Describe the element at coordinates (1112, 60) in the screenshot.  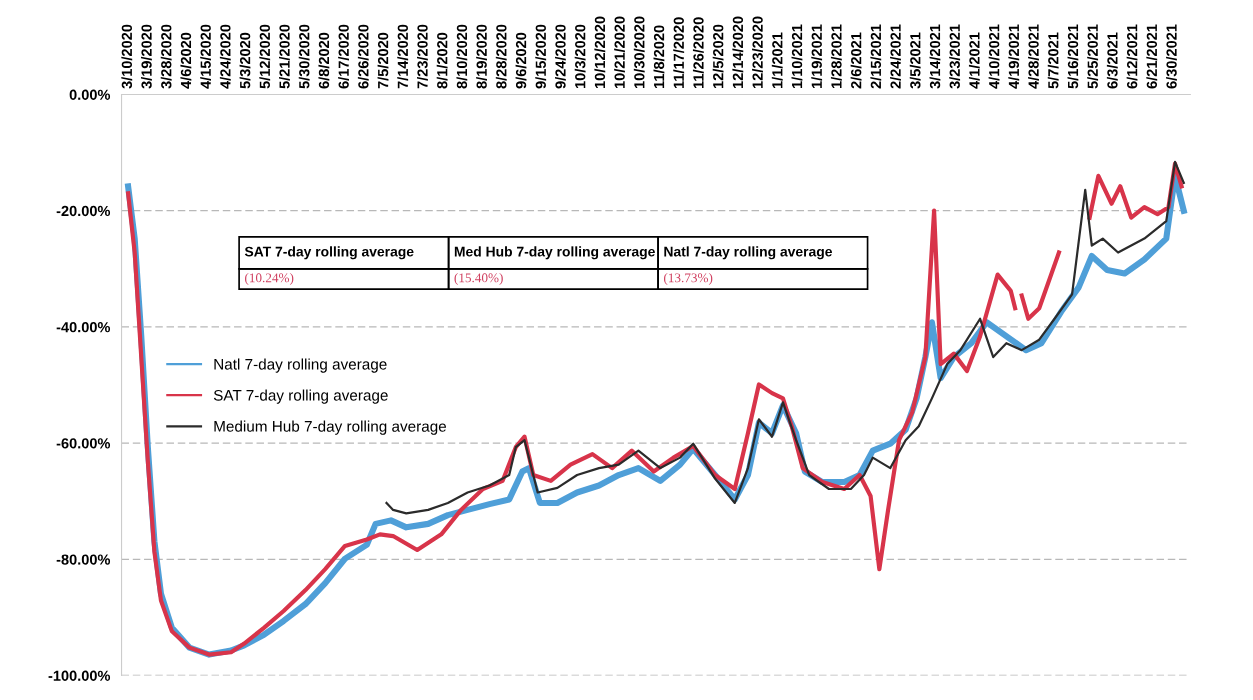
I see `x-tick-label: 6/3/2021` at that location.